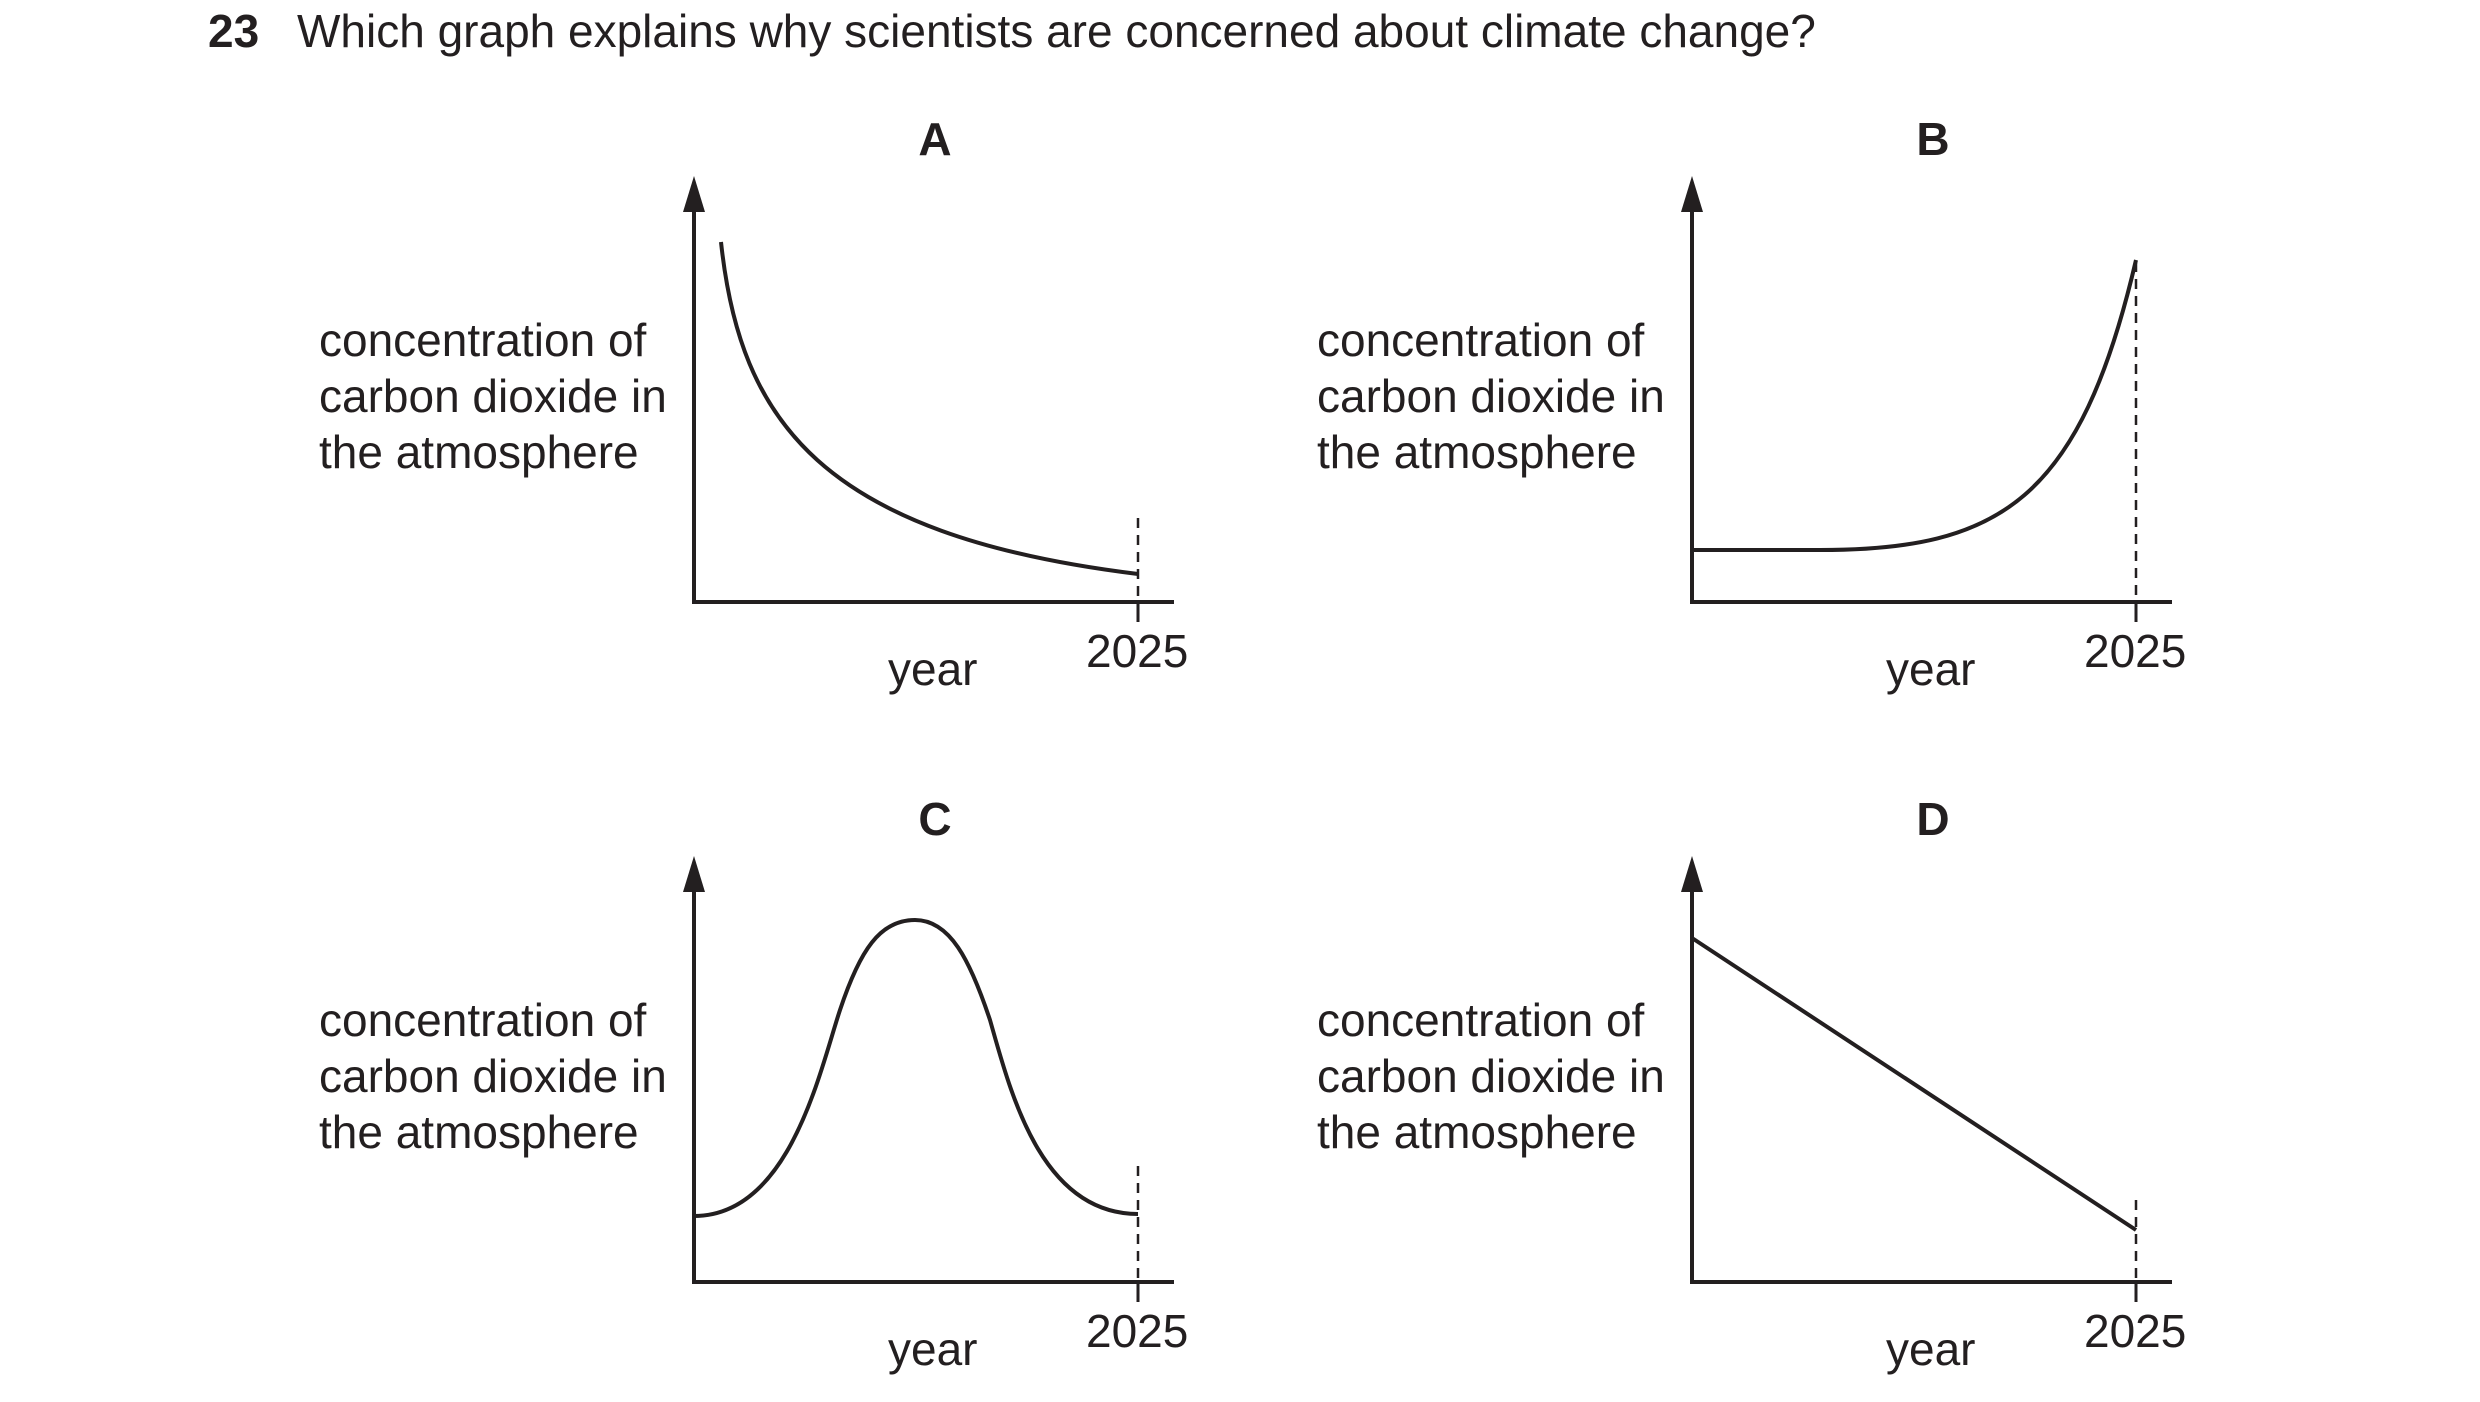 Image resolution: width=2480 pixels, height=1402 pixels. What do you see at coordinates (935, 139) in the screenshot?
I see `graph-letter: A` at bounding box center [935, 139].